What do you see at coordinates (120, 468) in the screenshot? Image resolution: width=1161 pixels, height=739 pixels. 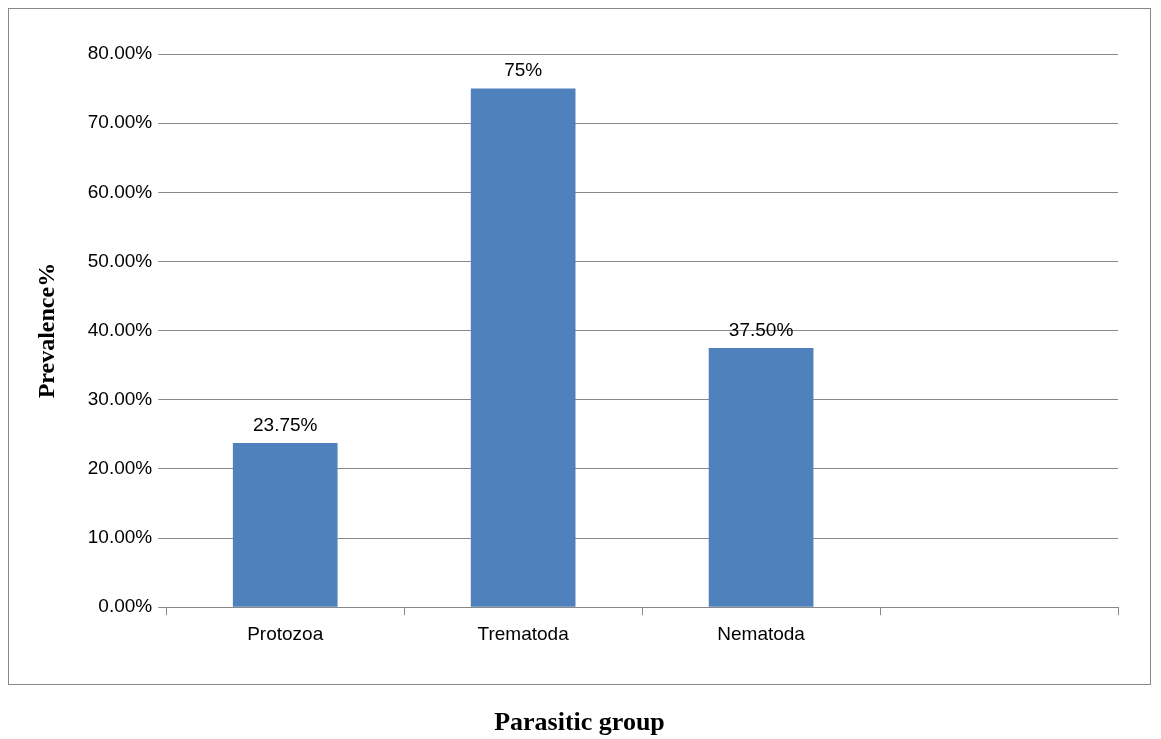 I see `y-tick-label: 20.00%` at bounding box center [120, 468].